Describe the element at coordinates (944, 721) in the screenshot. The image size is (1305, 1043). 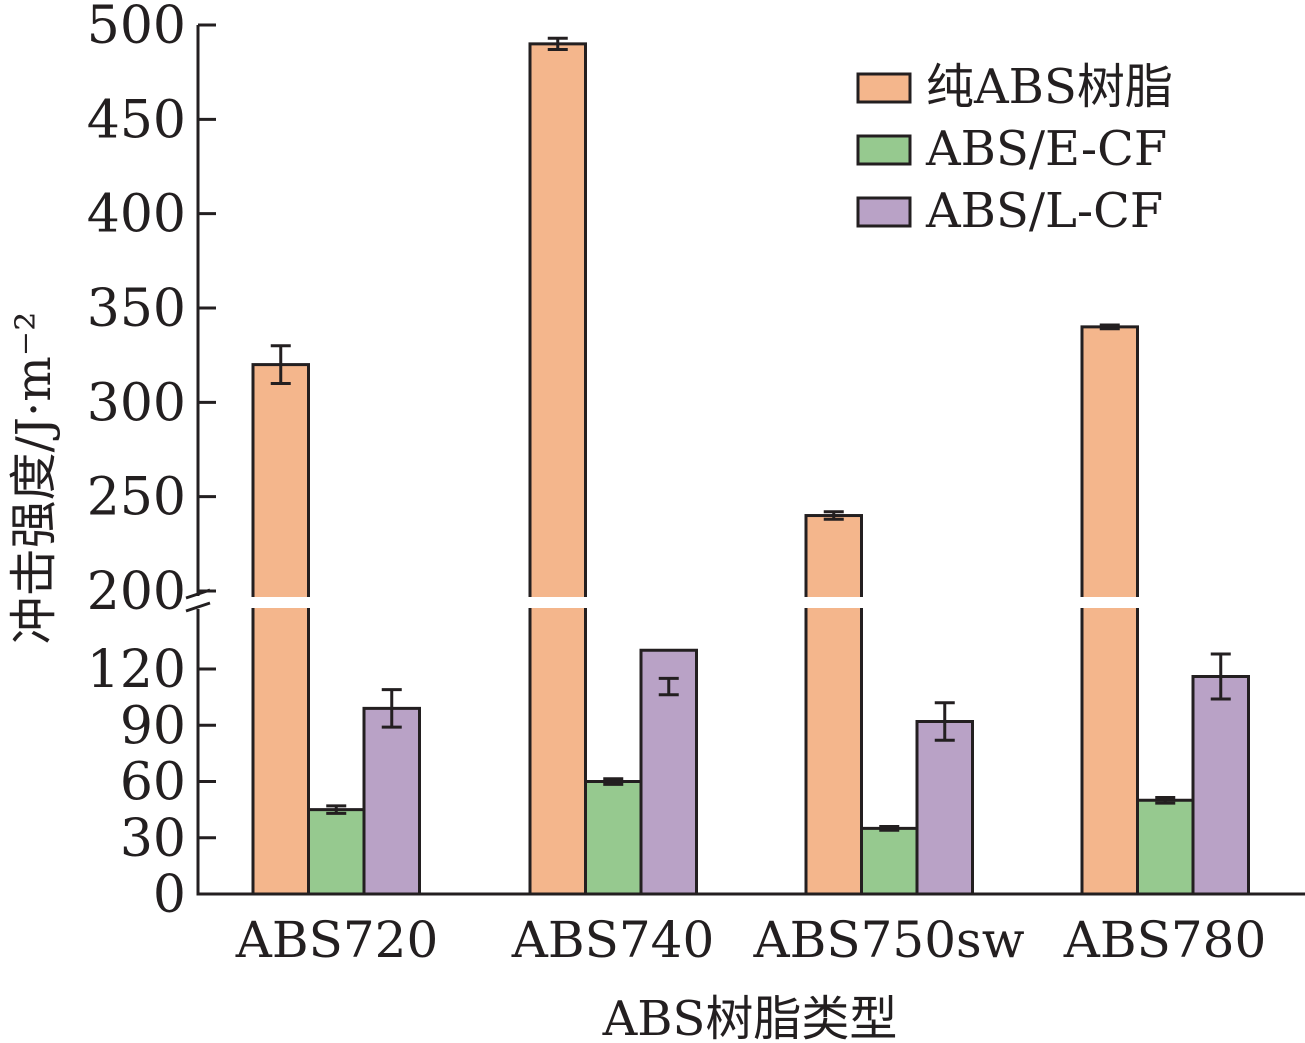
I see `error-bar-abs-l-cf-abs750sw` at that location.